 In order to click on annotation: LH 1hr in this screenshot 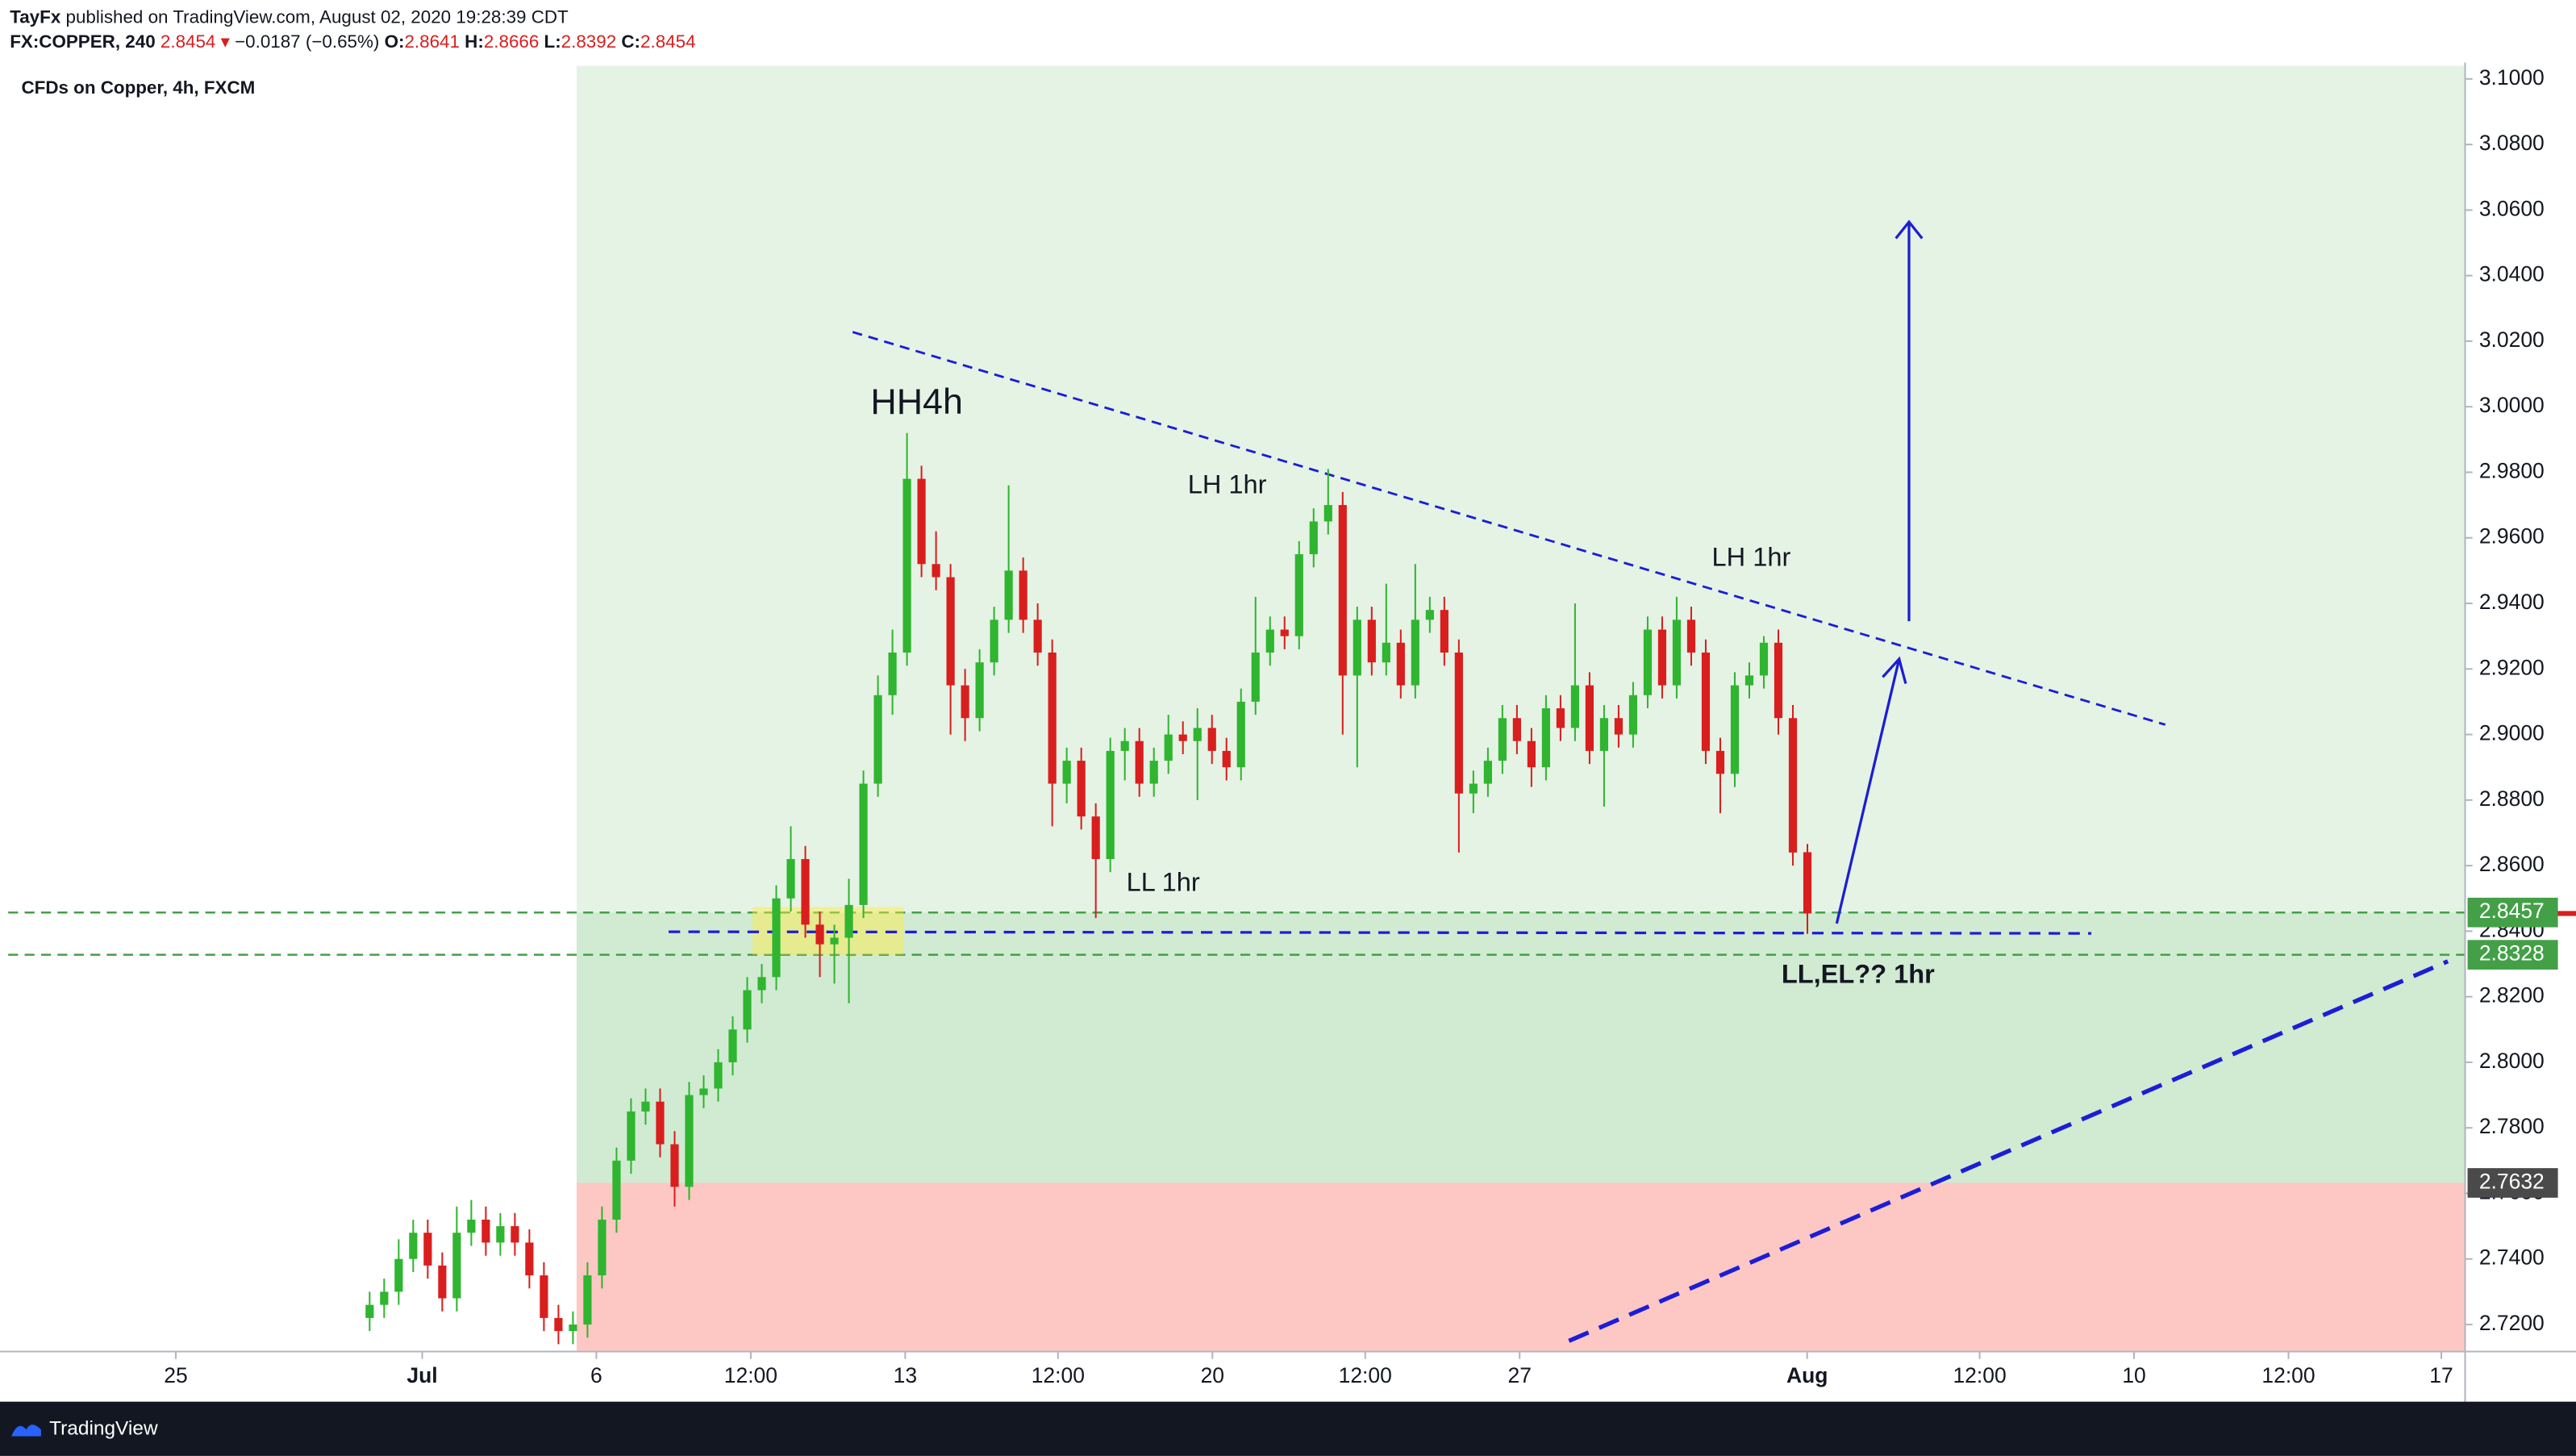, I will do `click(1227, 484)`.